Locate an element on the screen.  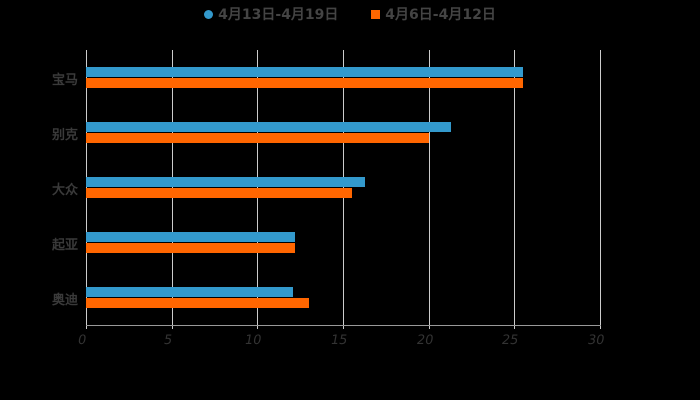
x-tick-label: 25 is located at coordinates (510, 340).